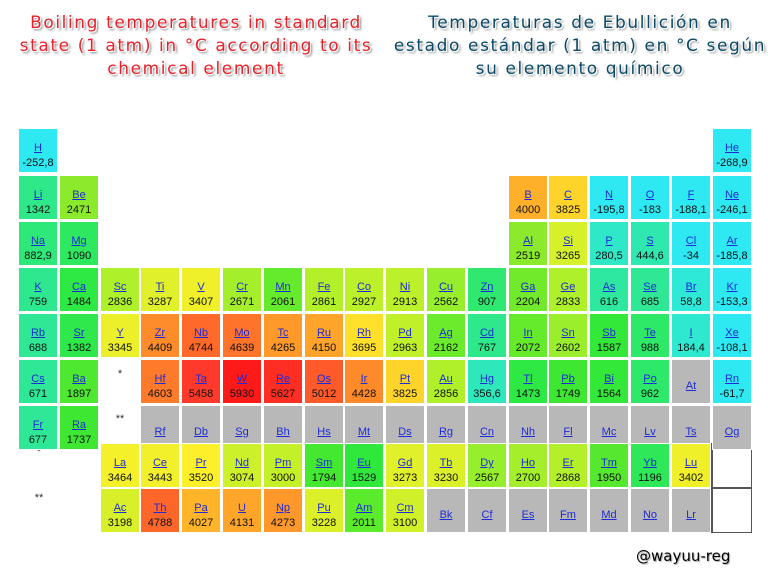 The width and height of the screenshot is (768, 576). I want to click on element-symbol-link: Nh, so click(528, 432).